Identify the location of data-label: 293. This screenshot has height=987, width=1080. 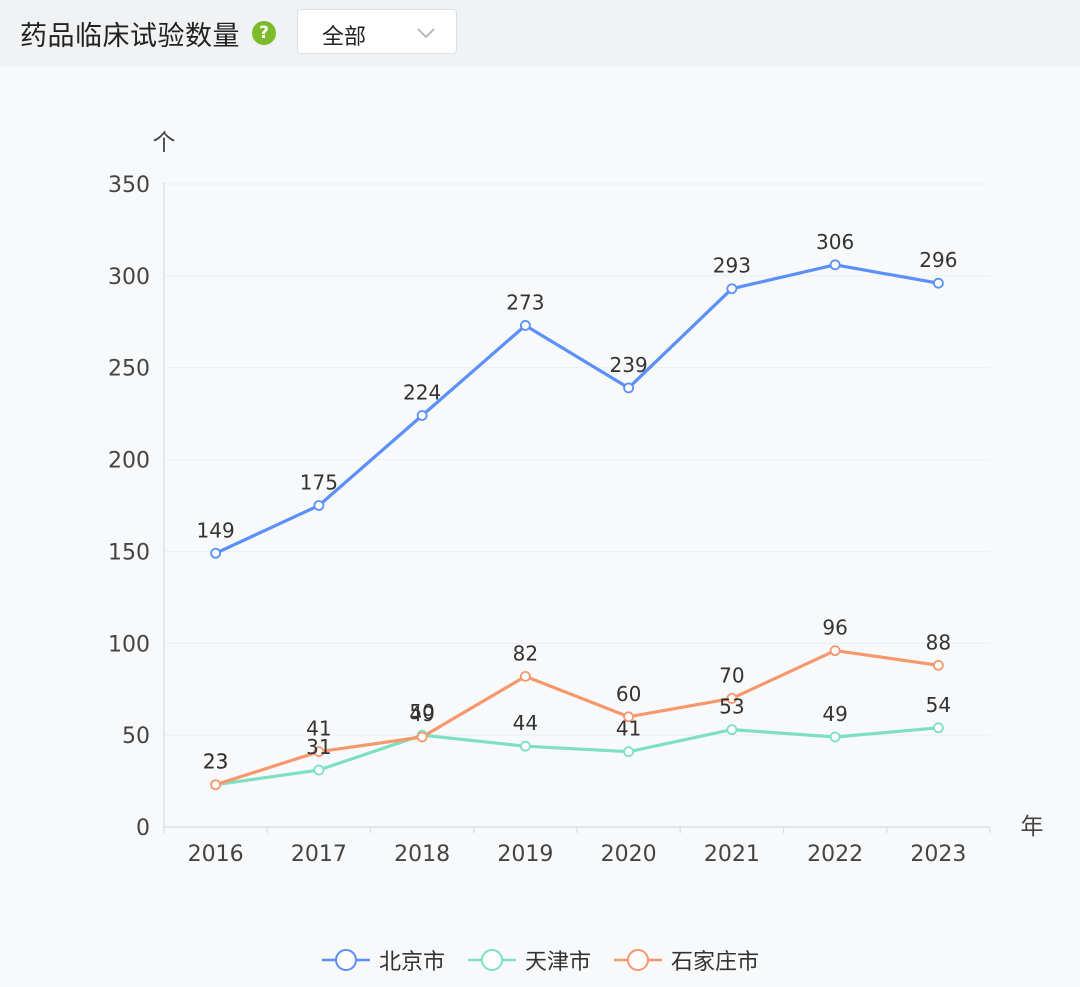
(732, 266).